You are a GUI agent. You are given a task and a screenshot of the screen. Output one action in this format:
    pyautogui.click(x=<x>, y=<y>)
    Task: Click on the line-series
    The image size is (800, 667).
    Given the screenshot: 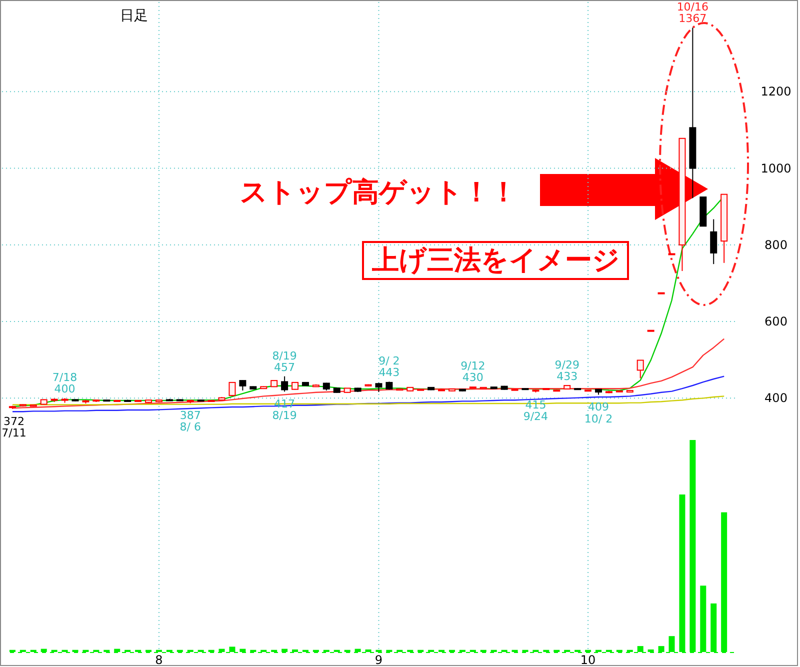 What is the action you would take?
    pyautogui.click(x=368, y=373)
    